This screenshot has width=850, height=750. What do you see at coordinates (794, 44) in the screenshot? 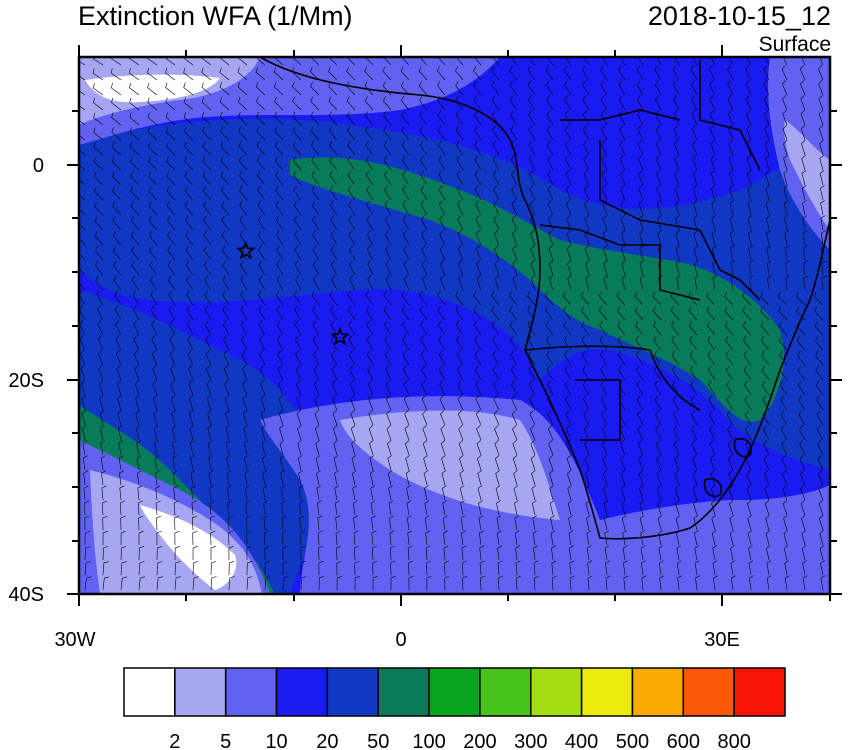
I see `level-label: Surface` at bounding box center [794, 44].